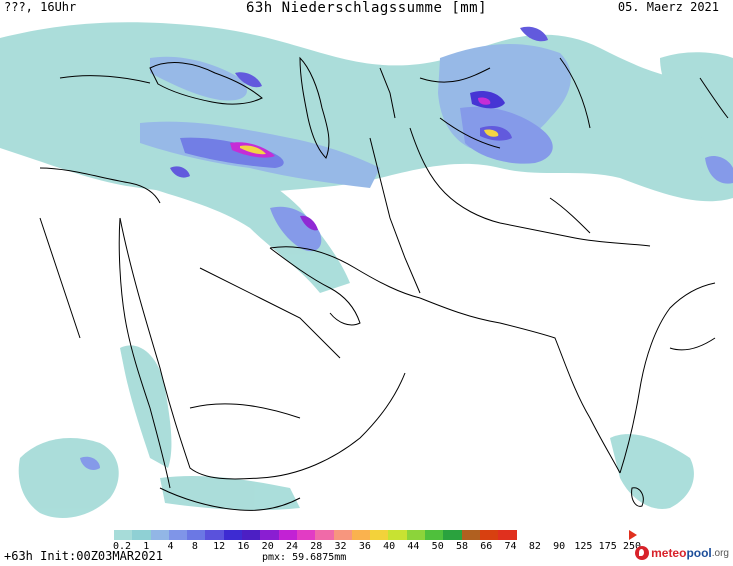 The height and width of the screenshot is (566, 733). What do you see at coordinates (462, 546) in the screenshot?
I see `color-scale-tick-label: 58` at bounding box center [462, 546].